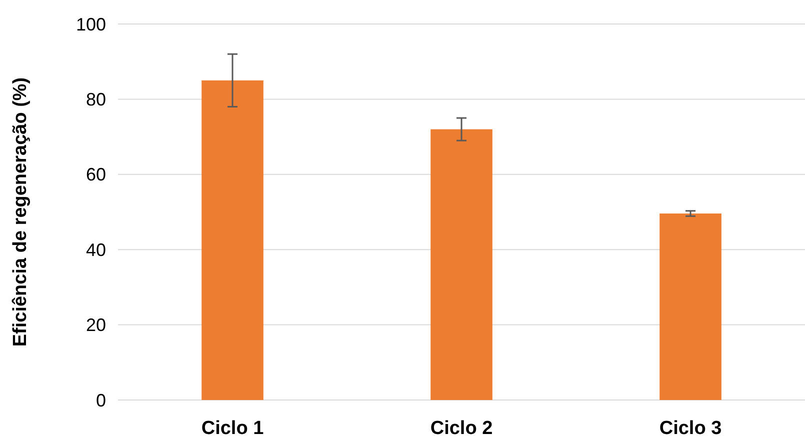 This screenshot has height=444, width=805. I want to click on y-tick-label: 0, so click(101, 400).